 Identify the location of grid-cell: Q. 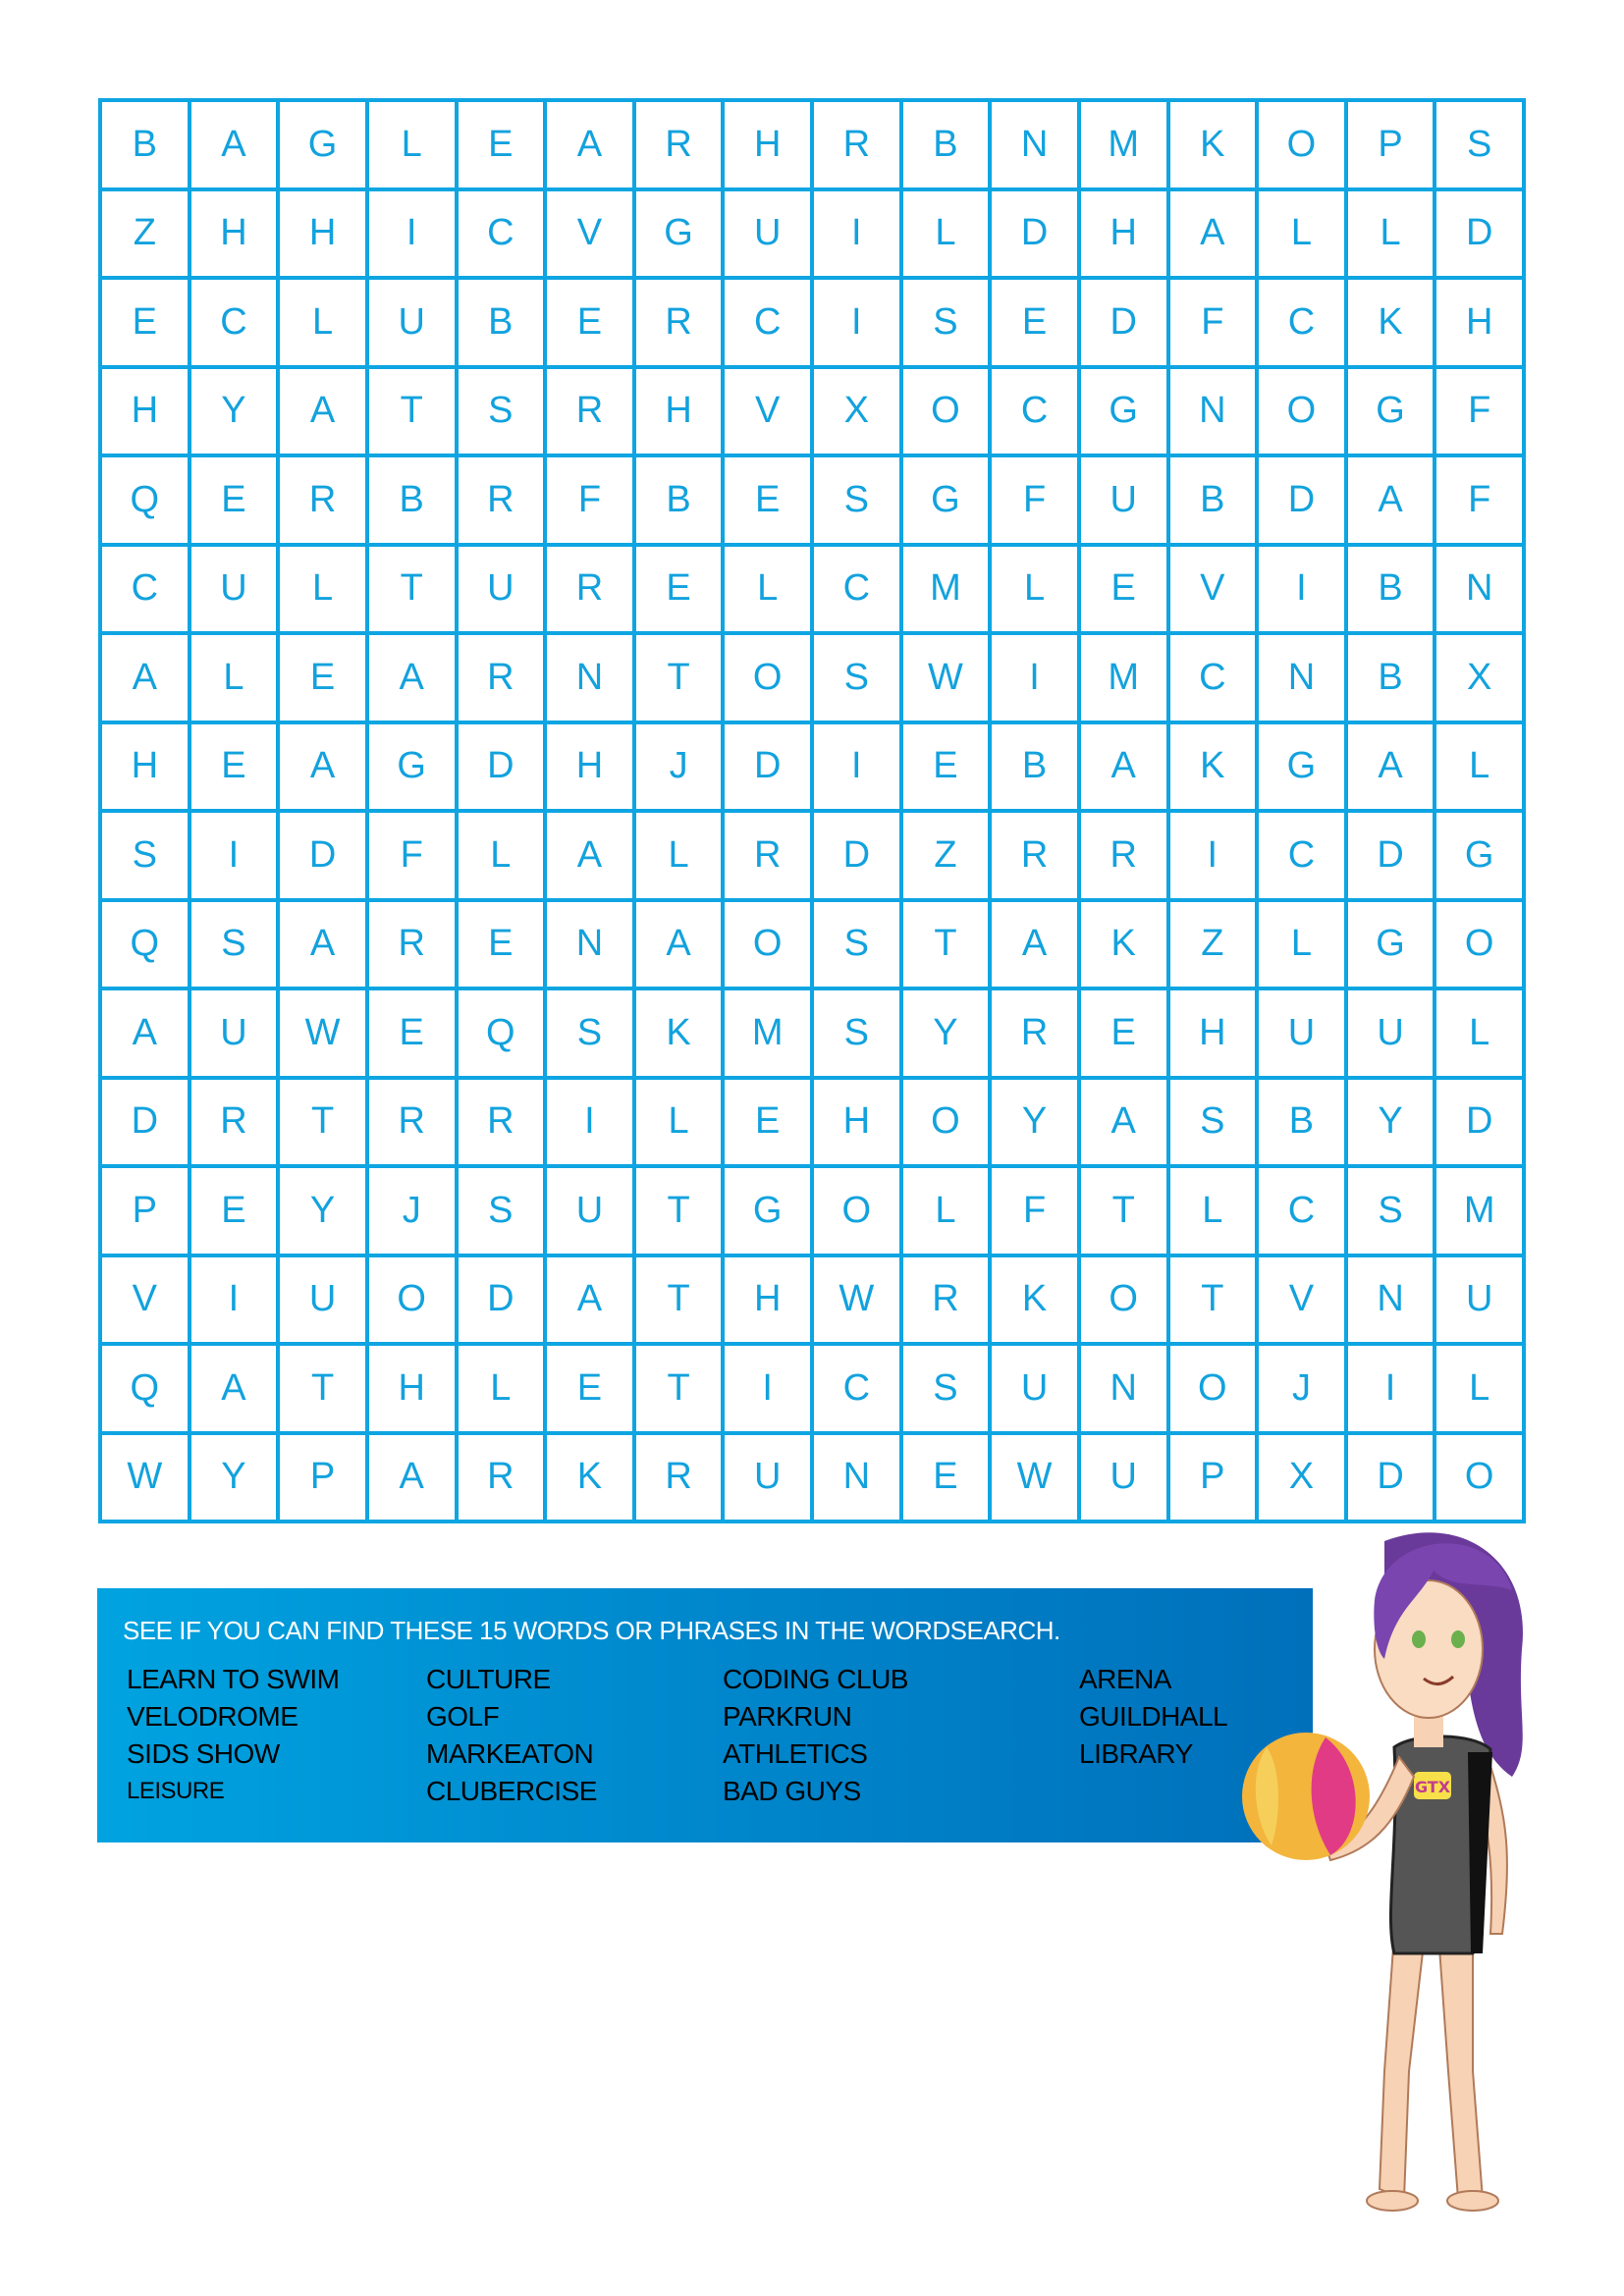
(501, 1033).